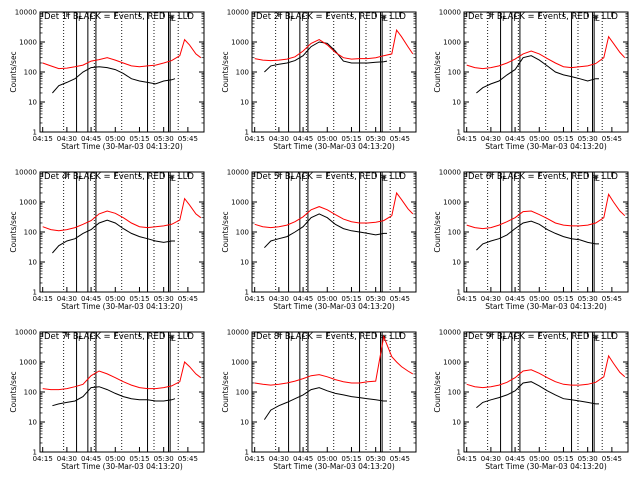 Image resolution: width=640 pixels, height=480 pixels. Describe the element at coordinates (543, 337) in the screenshot. I see `chart-title: Det 9f BLACK = Events, RED = LLD` at that location.